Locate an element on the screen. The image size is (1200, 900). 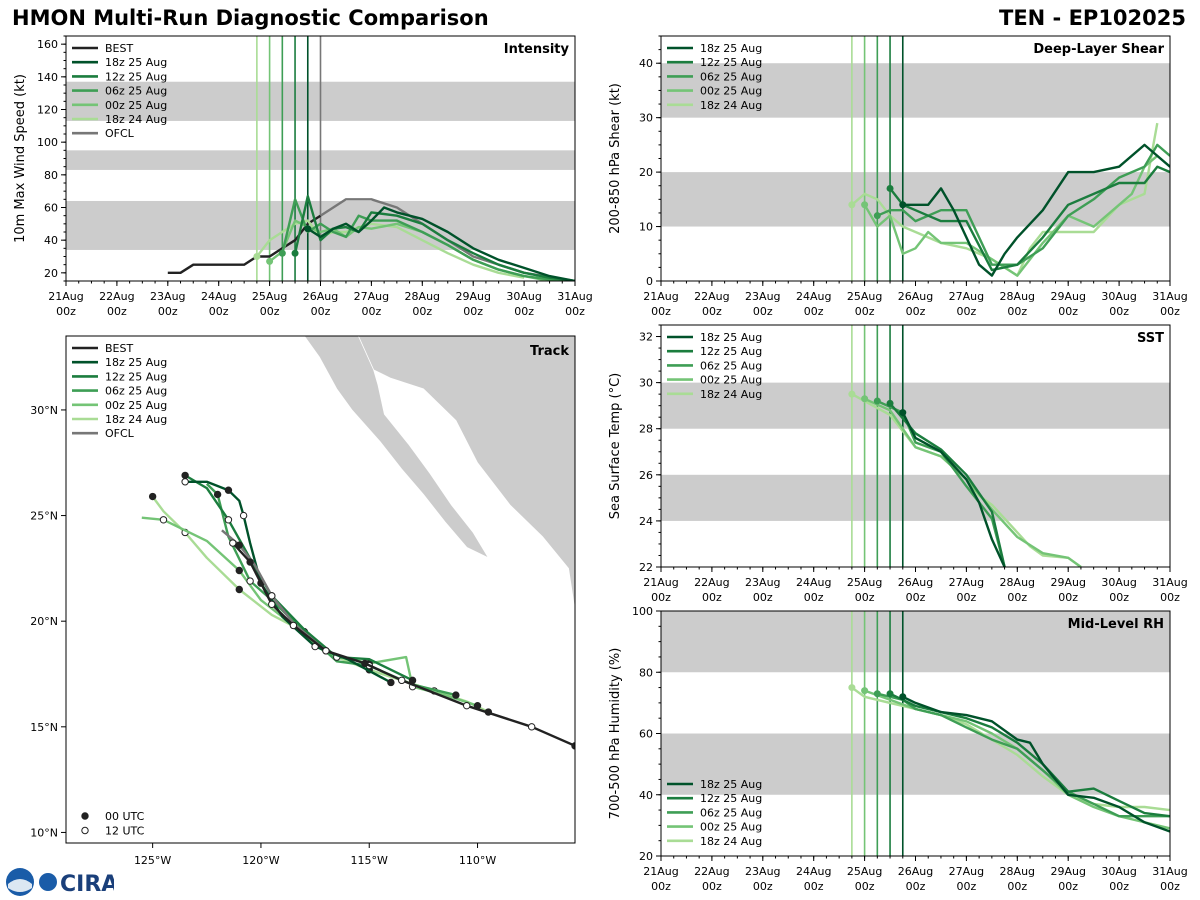
y-axis-label: Sea Surface Temp (°C) is located at coordinates (615, 446).